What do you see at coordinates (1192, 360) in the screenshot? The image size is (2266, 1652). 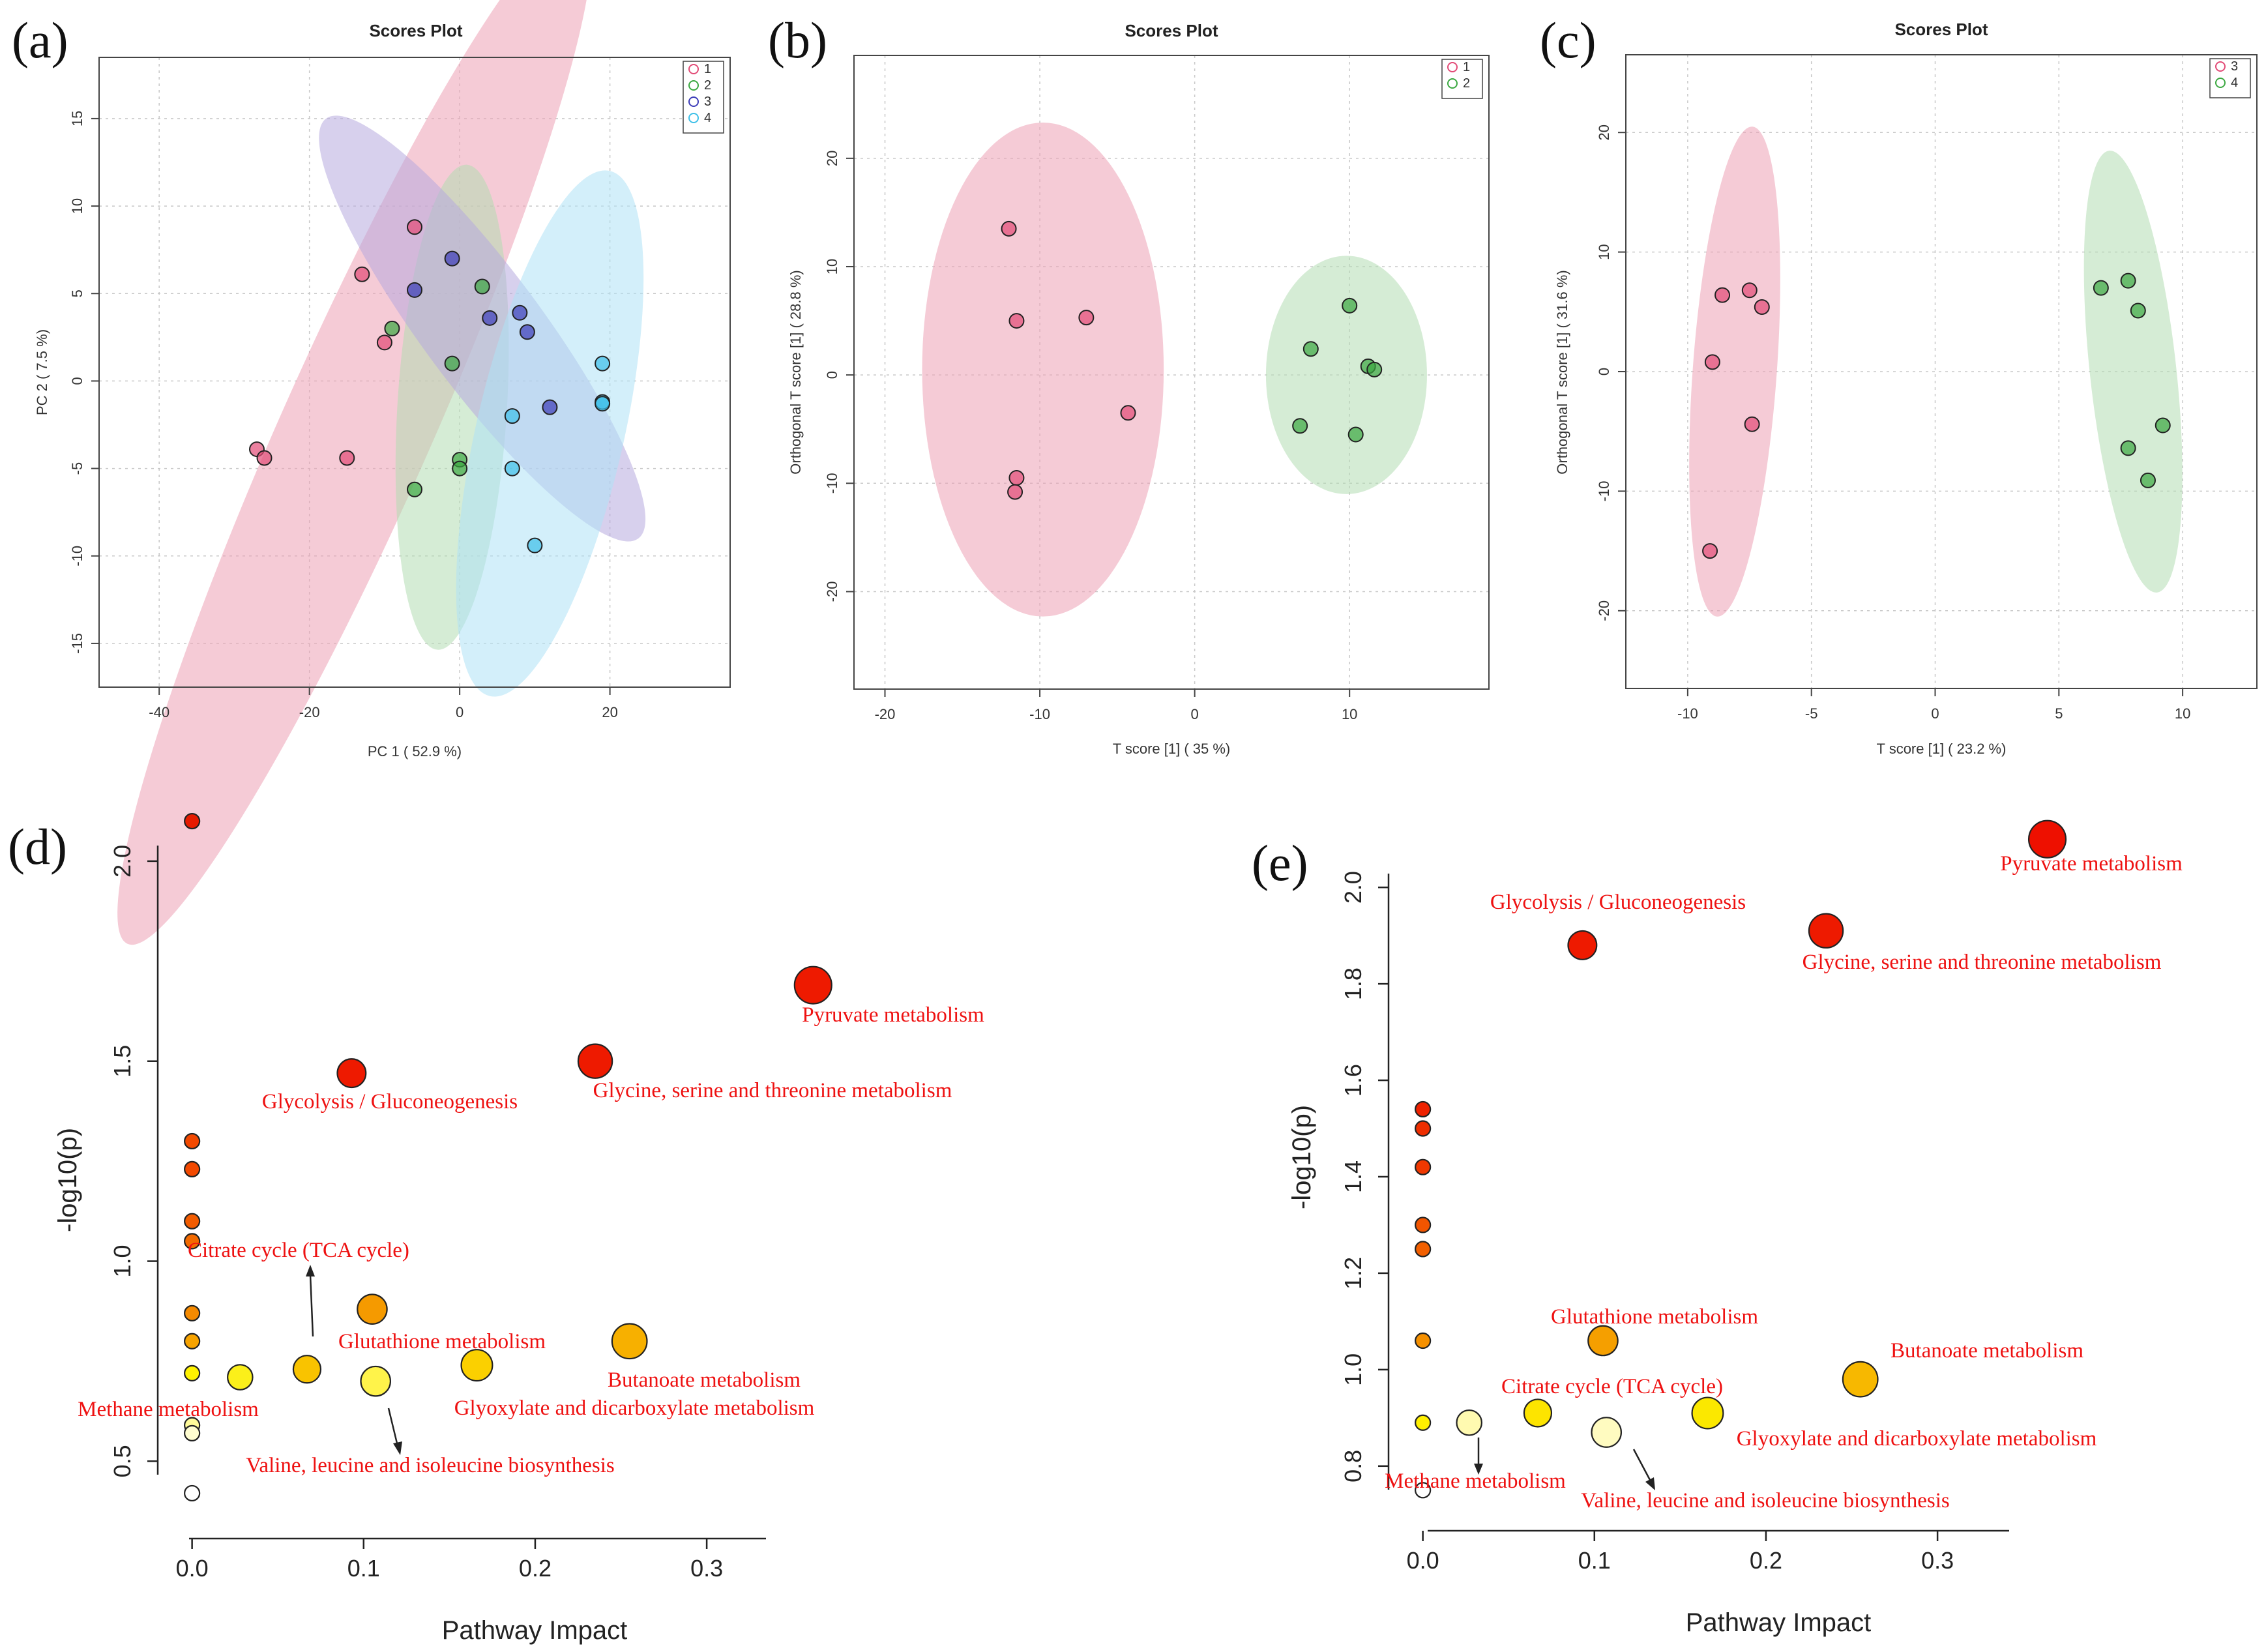 I see `points-b` at bounding box center [1192, 360].